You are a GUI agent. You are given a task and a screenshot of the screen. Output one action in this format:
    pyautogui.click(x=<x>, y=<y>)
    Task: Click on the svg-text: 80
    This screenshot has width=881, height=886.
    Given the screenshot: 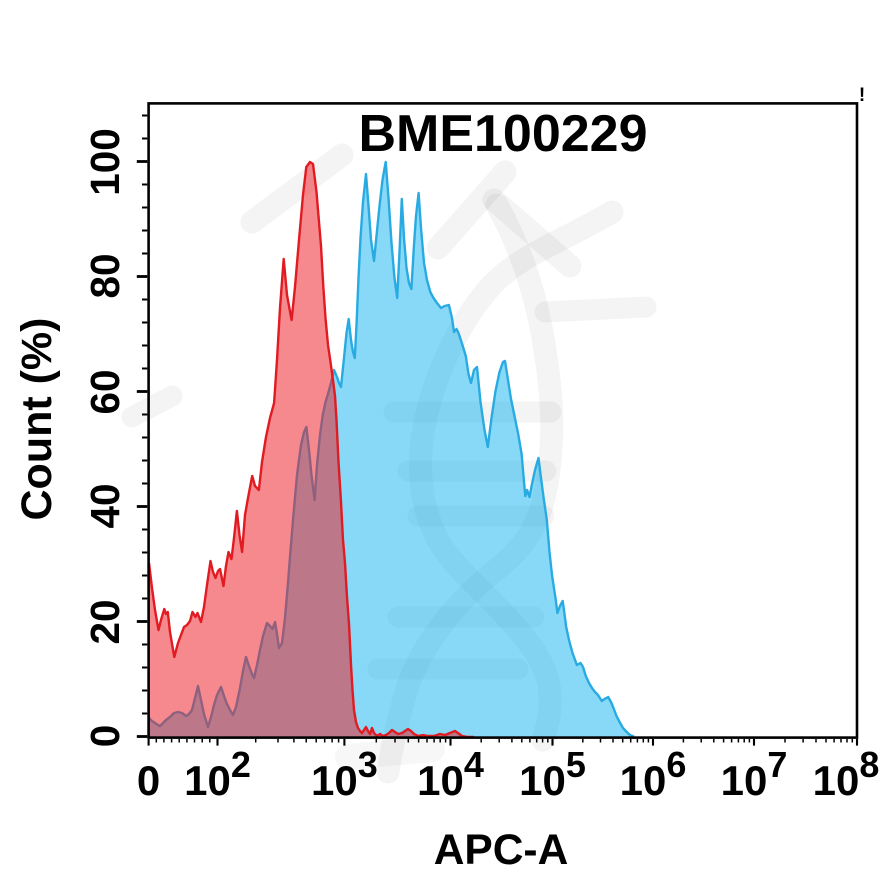 What is the action you would take?
    pyautogui.click(x=105, y=275)
    